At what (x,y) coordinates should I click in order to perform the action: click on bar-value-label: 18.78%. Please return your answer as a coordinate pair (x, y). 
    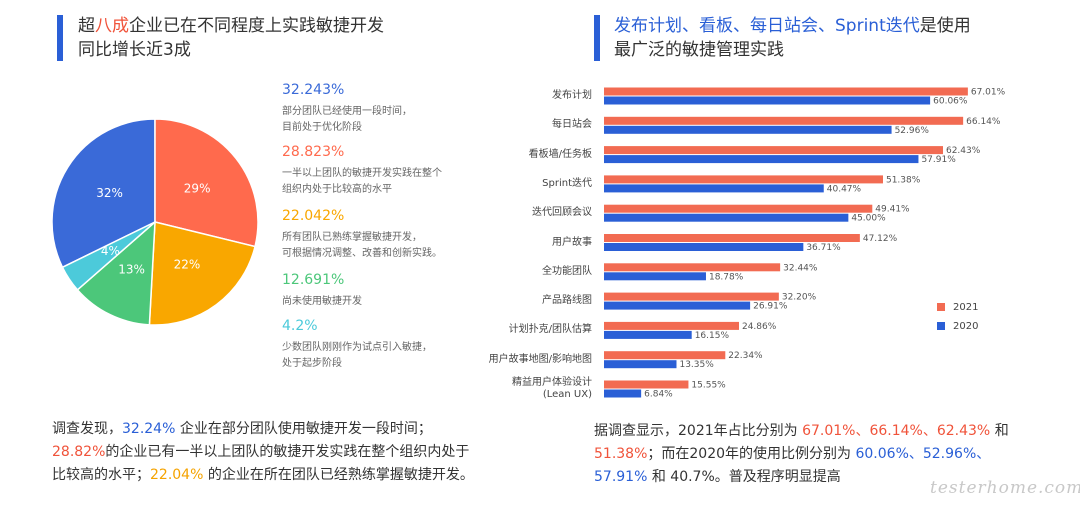
    Looking at the image, I should click on (726, 277).